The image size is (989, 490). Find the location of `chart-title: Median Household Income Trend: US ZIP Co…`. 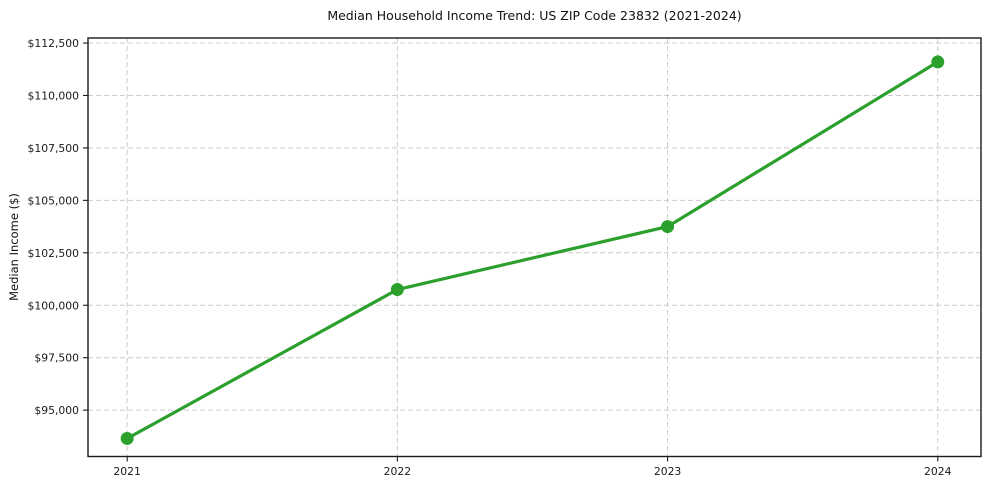

chart-title: Median Household Income Trend: US ZIP Co… is located at coordinates (534, 15).